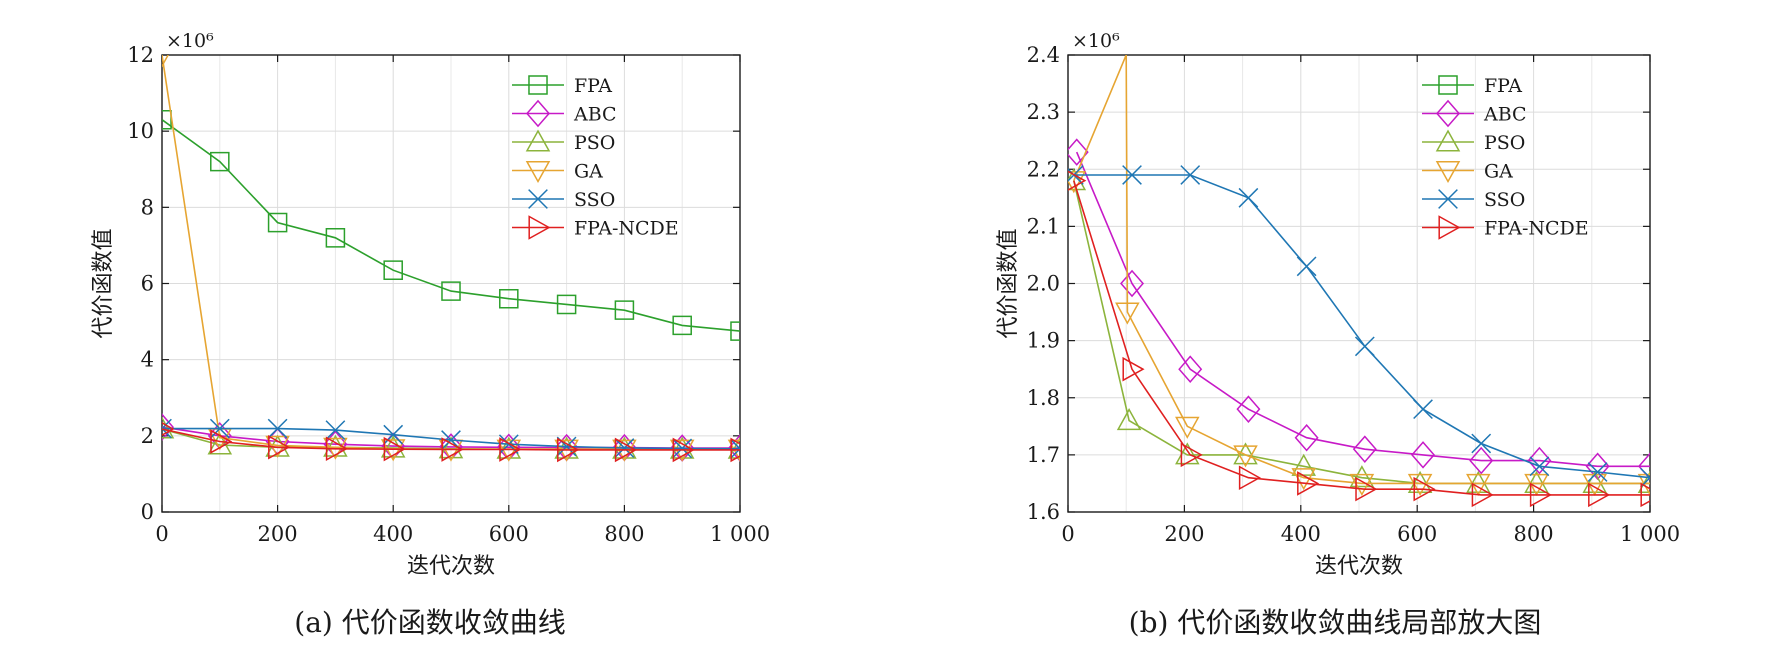 The image size is (1765, 666). I want to click on y-tick-label: 10, so click(140, 131).